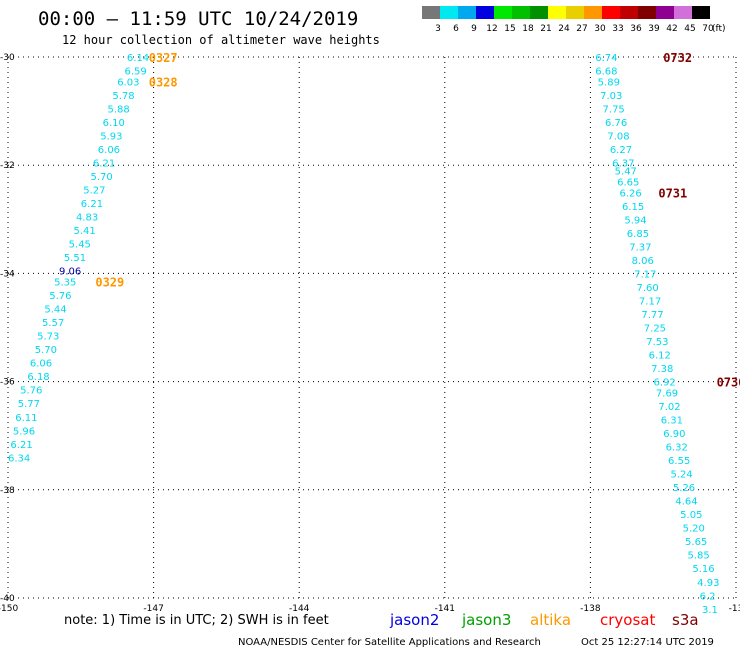 Image resolution: width=740 pixels, height=650 pixels. What do you see at coordinates (590, 609) in the screenshot?
I see `x-tick-label: -138` at bounding box center [590, 609].